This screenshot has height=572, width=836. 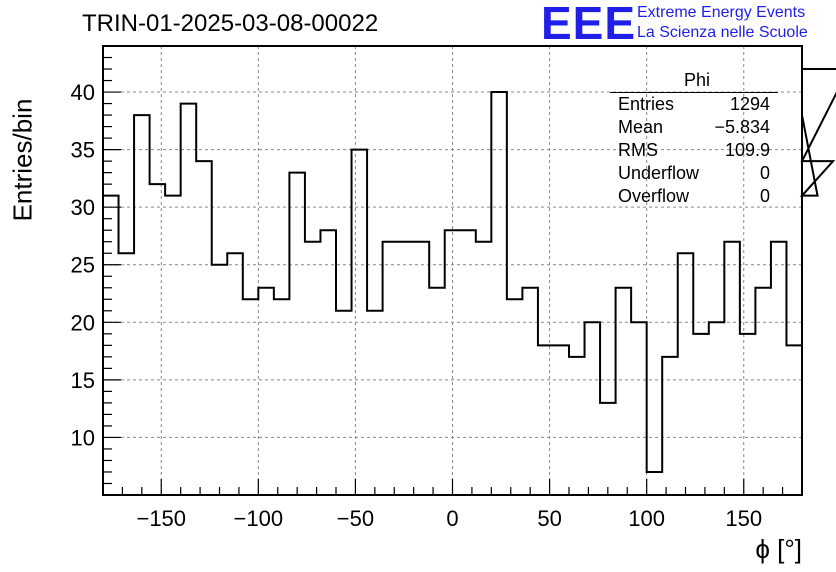 What do you see at coordinates (589, 24) in the screenshot?
I see `eee-logo: EEE` at bounding box center [589, 24].